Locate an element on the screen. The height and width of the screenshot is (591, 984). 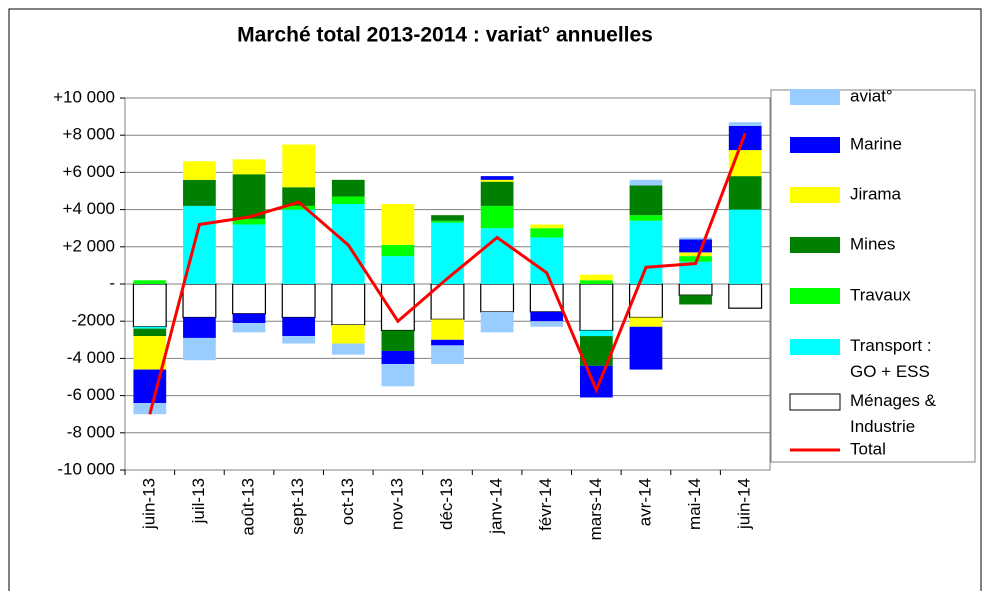
y-tick-label: +2 000 is located at coordinates (89, 245).